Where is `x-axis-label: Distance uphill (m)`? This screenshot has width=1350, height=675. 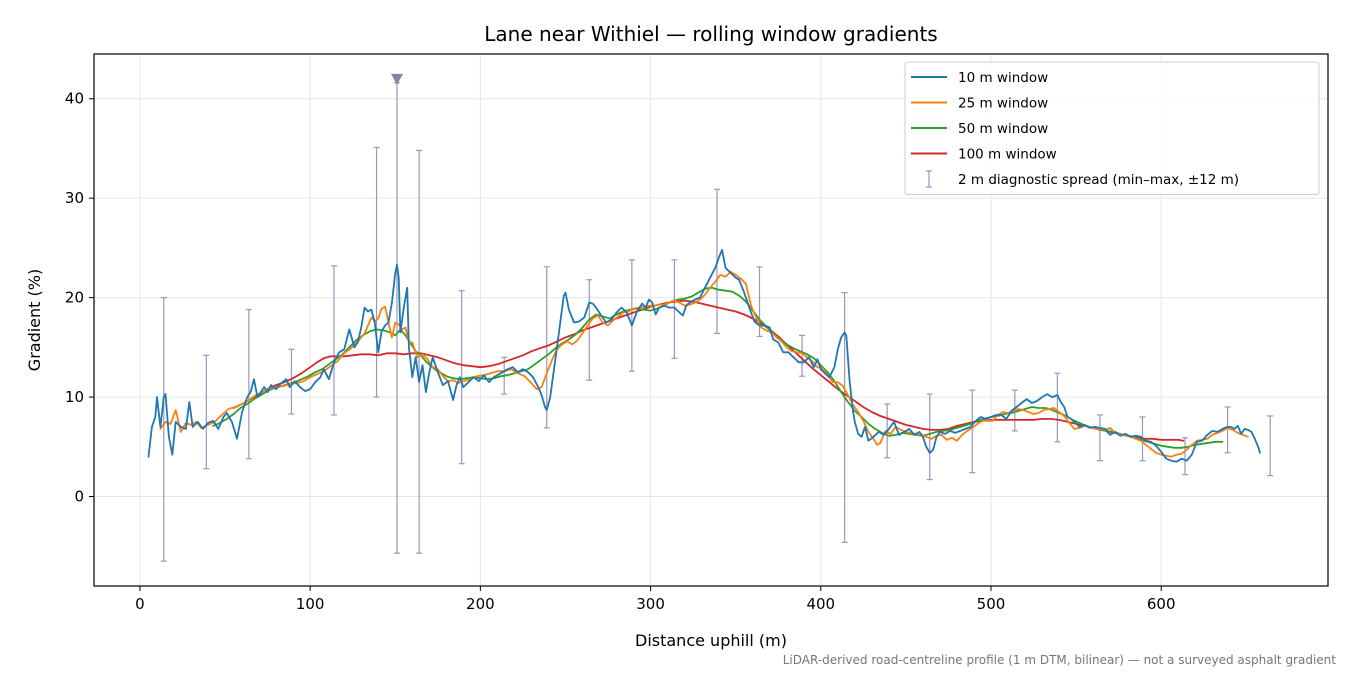
x-axis-label: Distance uphill (m) is located at coordinates (711, 640).